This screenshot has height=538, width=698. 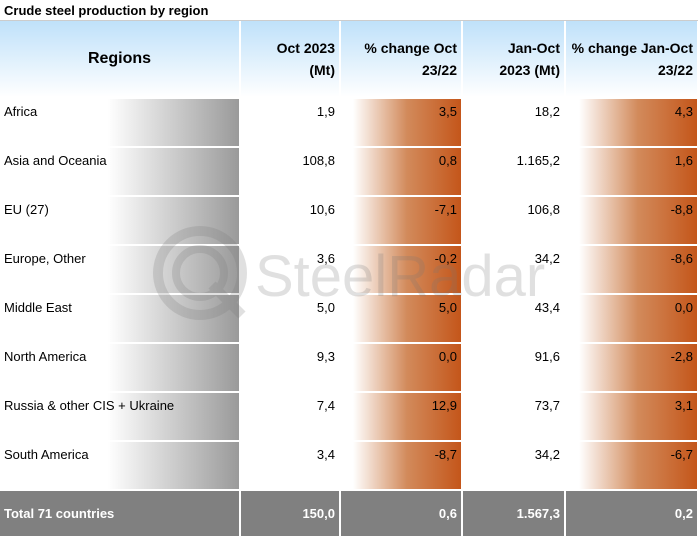 What do you see at coordinates (120, 172) in the screenshot?
I see `table-cell: Asia and Oceania` at bounding box center [120, 172].